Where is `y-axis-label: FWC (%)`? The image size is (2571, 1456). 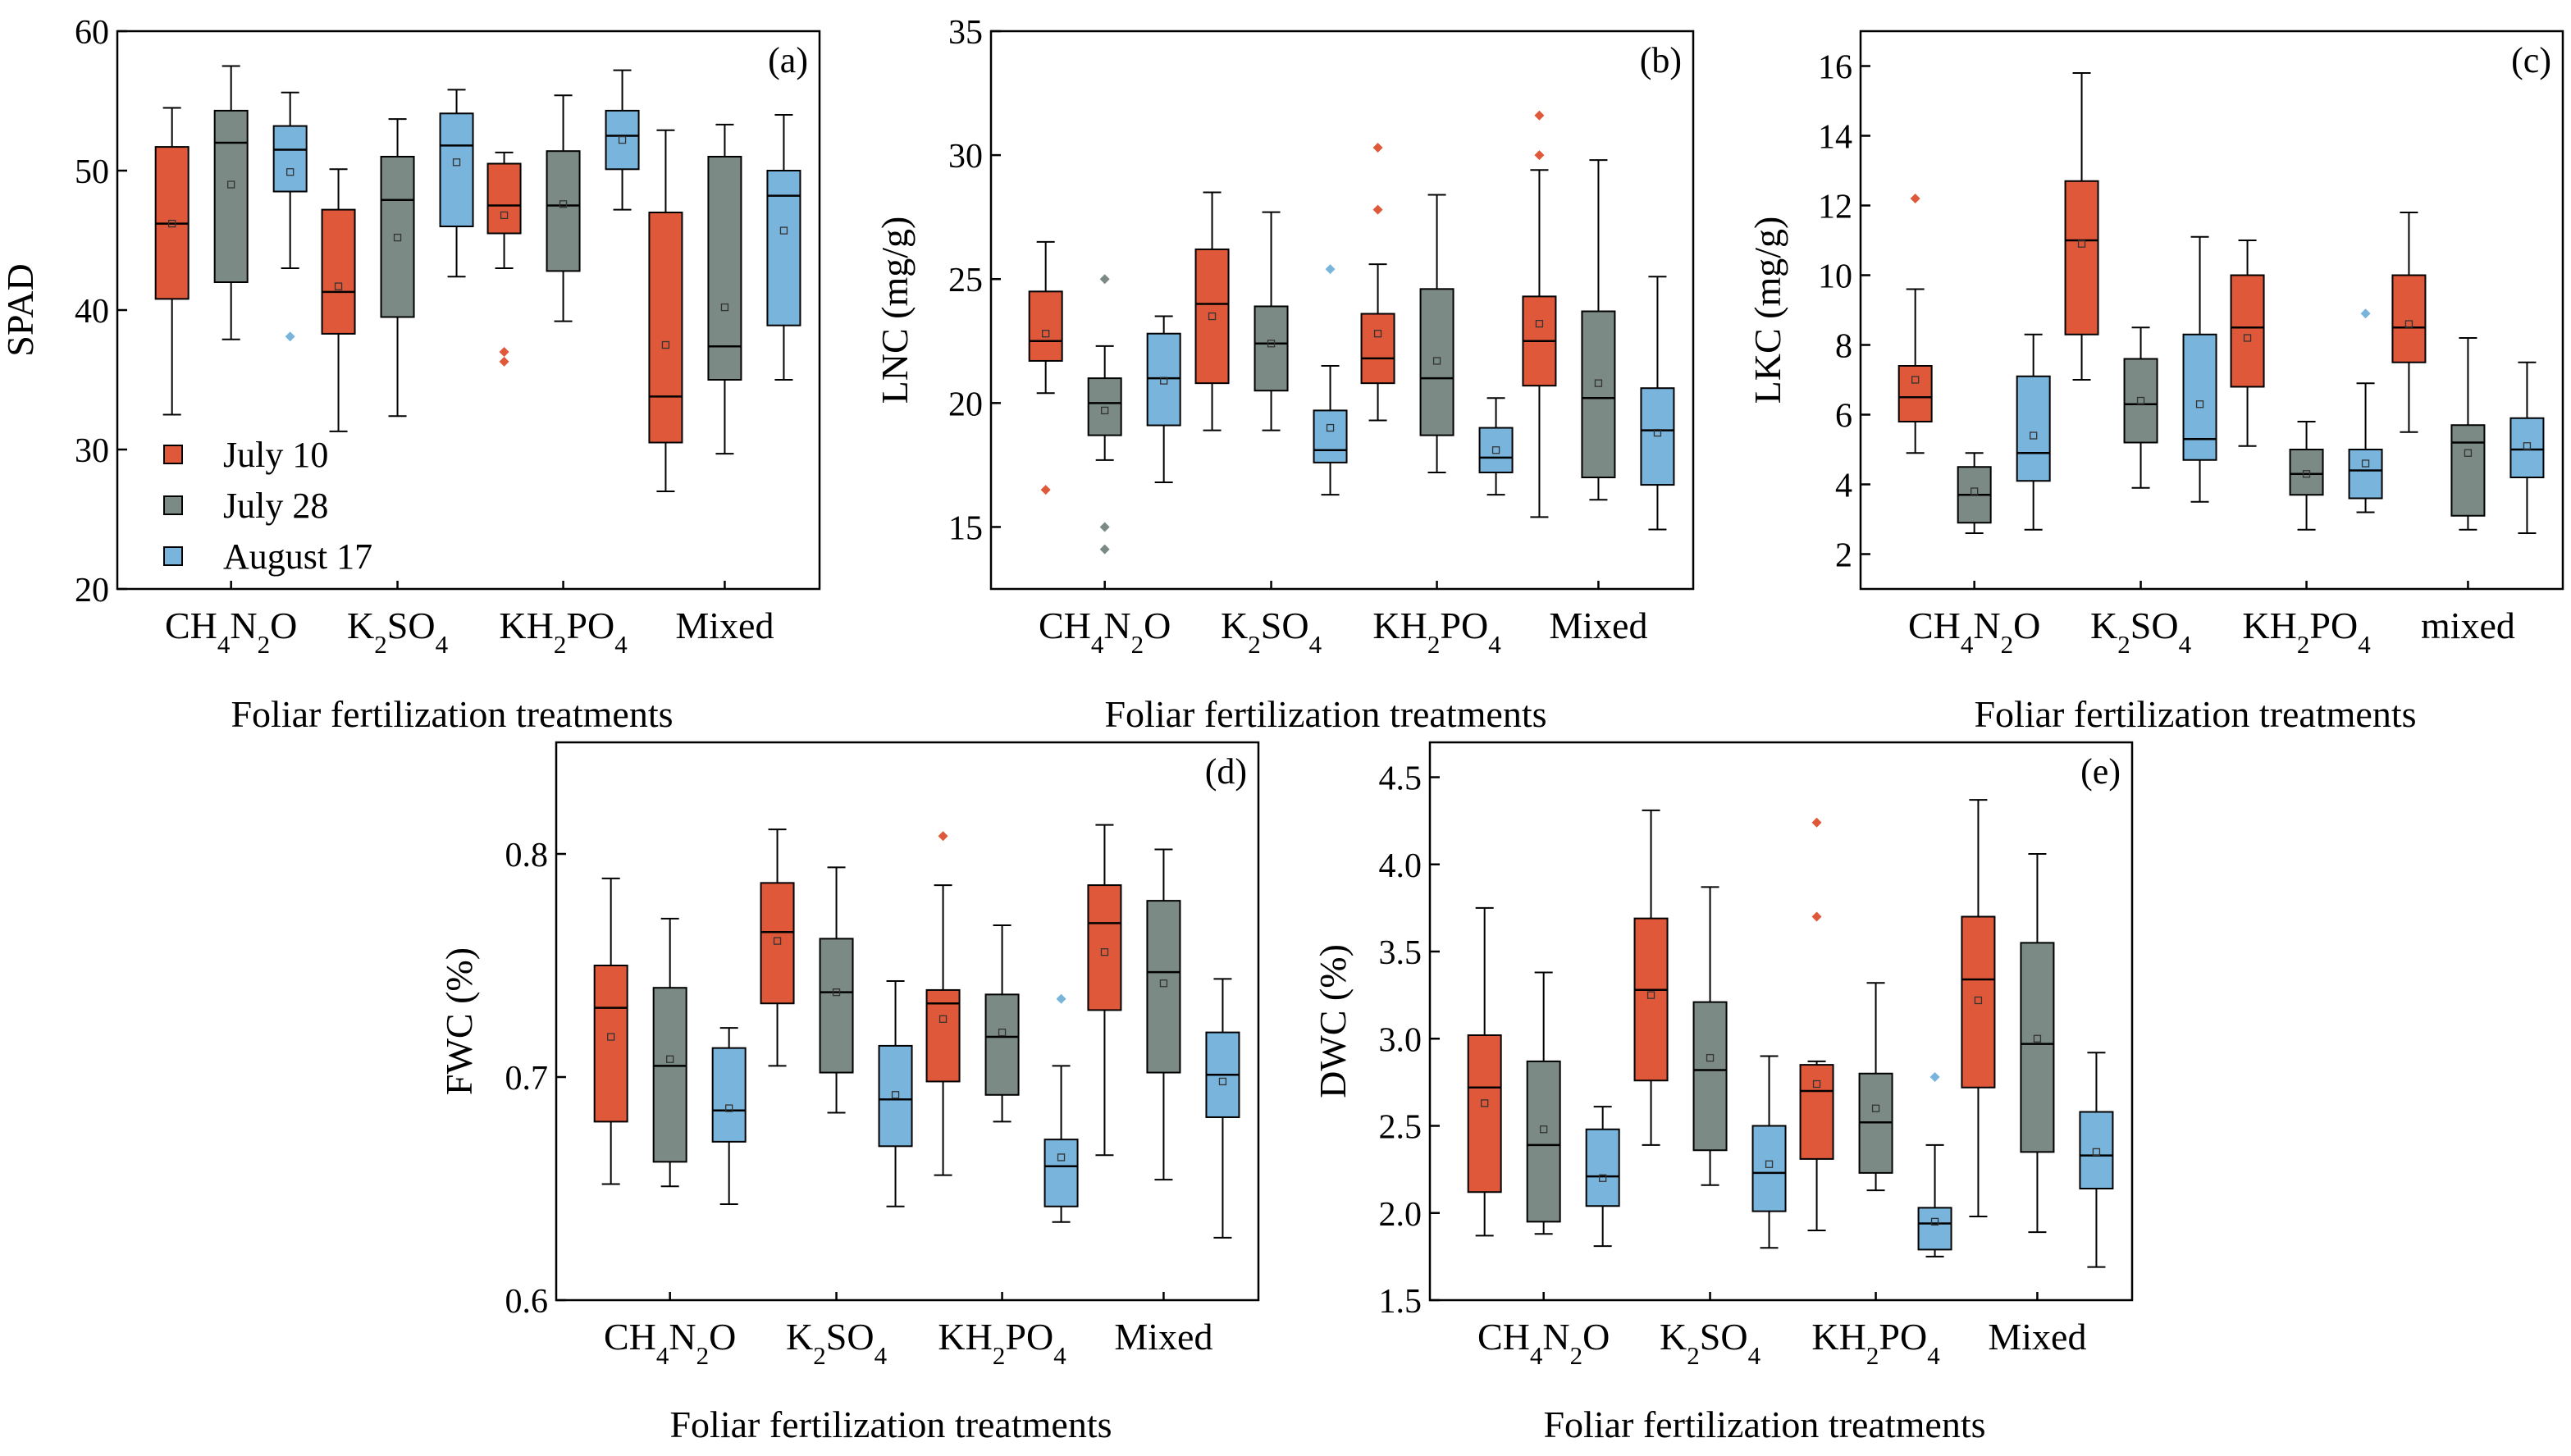
y-axis-label: FWC (%) is located at coordinates (459, 1021).